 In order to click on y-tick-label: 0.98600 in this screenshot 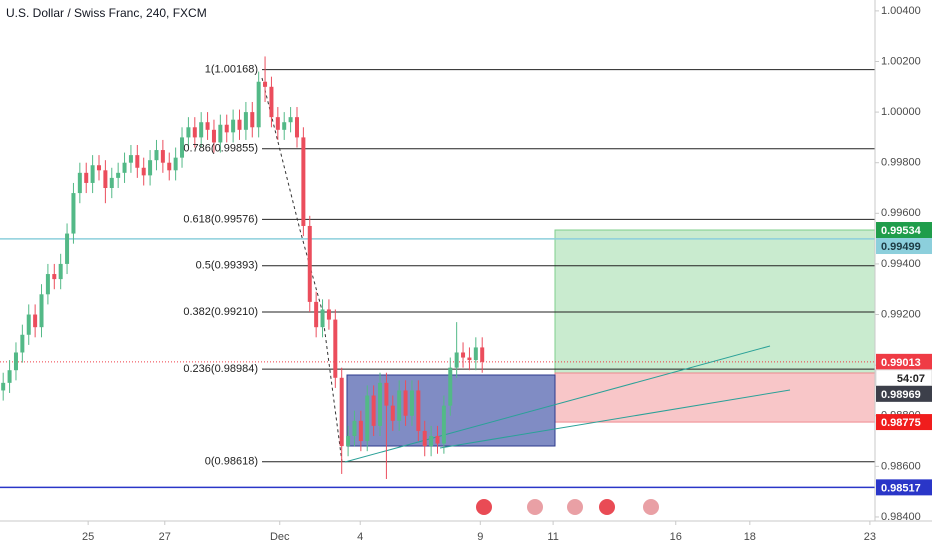, I will do `click(901, 466)`.